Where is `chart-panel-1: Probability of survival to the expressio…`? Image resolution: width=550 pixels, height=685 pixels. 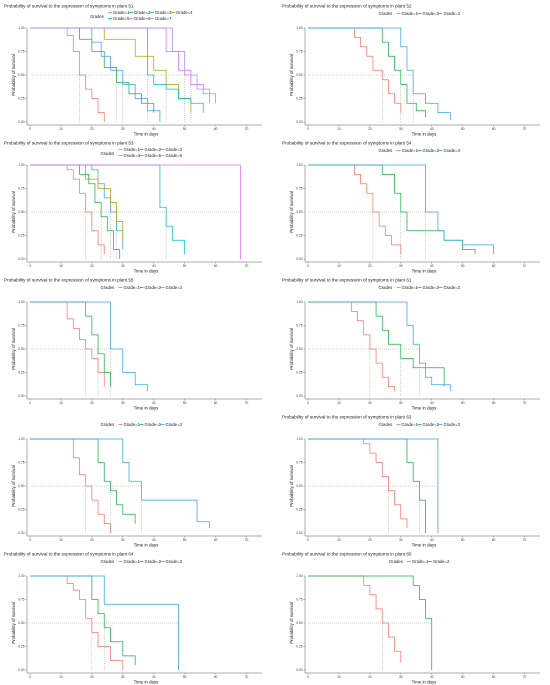 chart-panel-1: Probability of survival to the expressio… is located at coordinates (411, 70).